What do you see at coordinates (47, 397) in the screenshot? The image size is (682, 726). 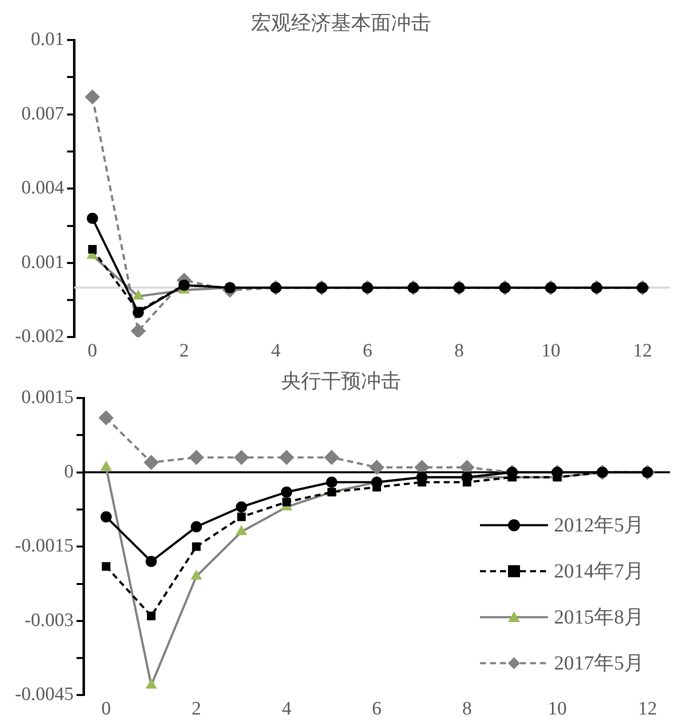 I see `y-tick-label: 0.0015` at bounding box center [47, 397].